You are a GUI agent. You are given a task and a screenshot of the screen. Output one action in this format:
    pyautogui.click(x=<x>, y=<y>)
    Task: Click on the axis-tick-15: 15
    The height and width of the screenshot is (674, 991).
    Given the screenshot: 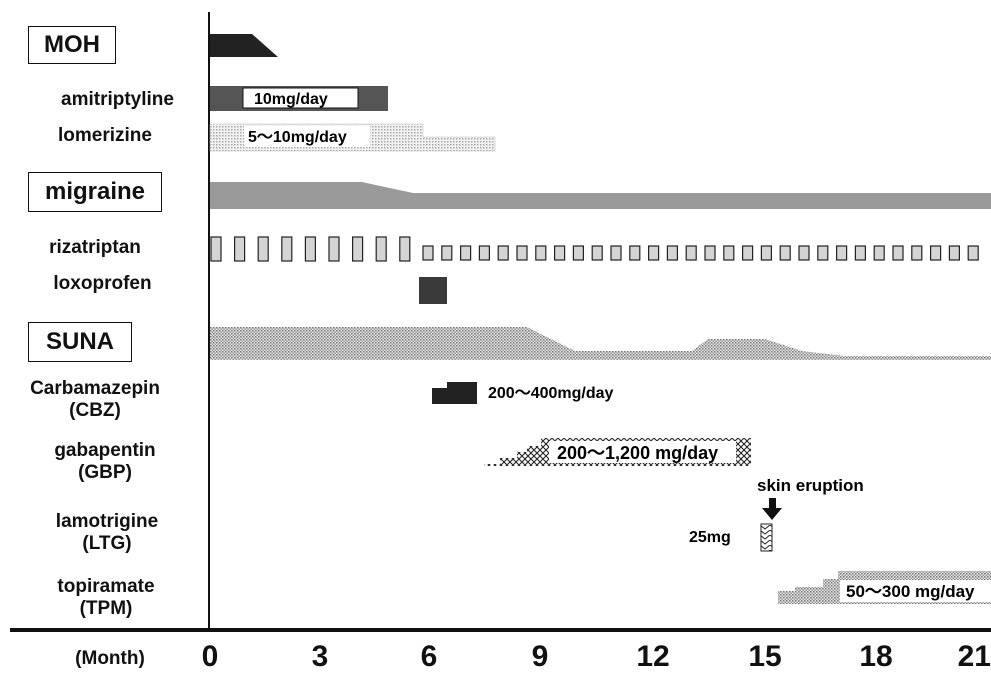 What is the action you would take?
    pyautogui.click(x=765, y=656)
    